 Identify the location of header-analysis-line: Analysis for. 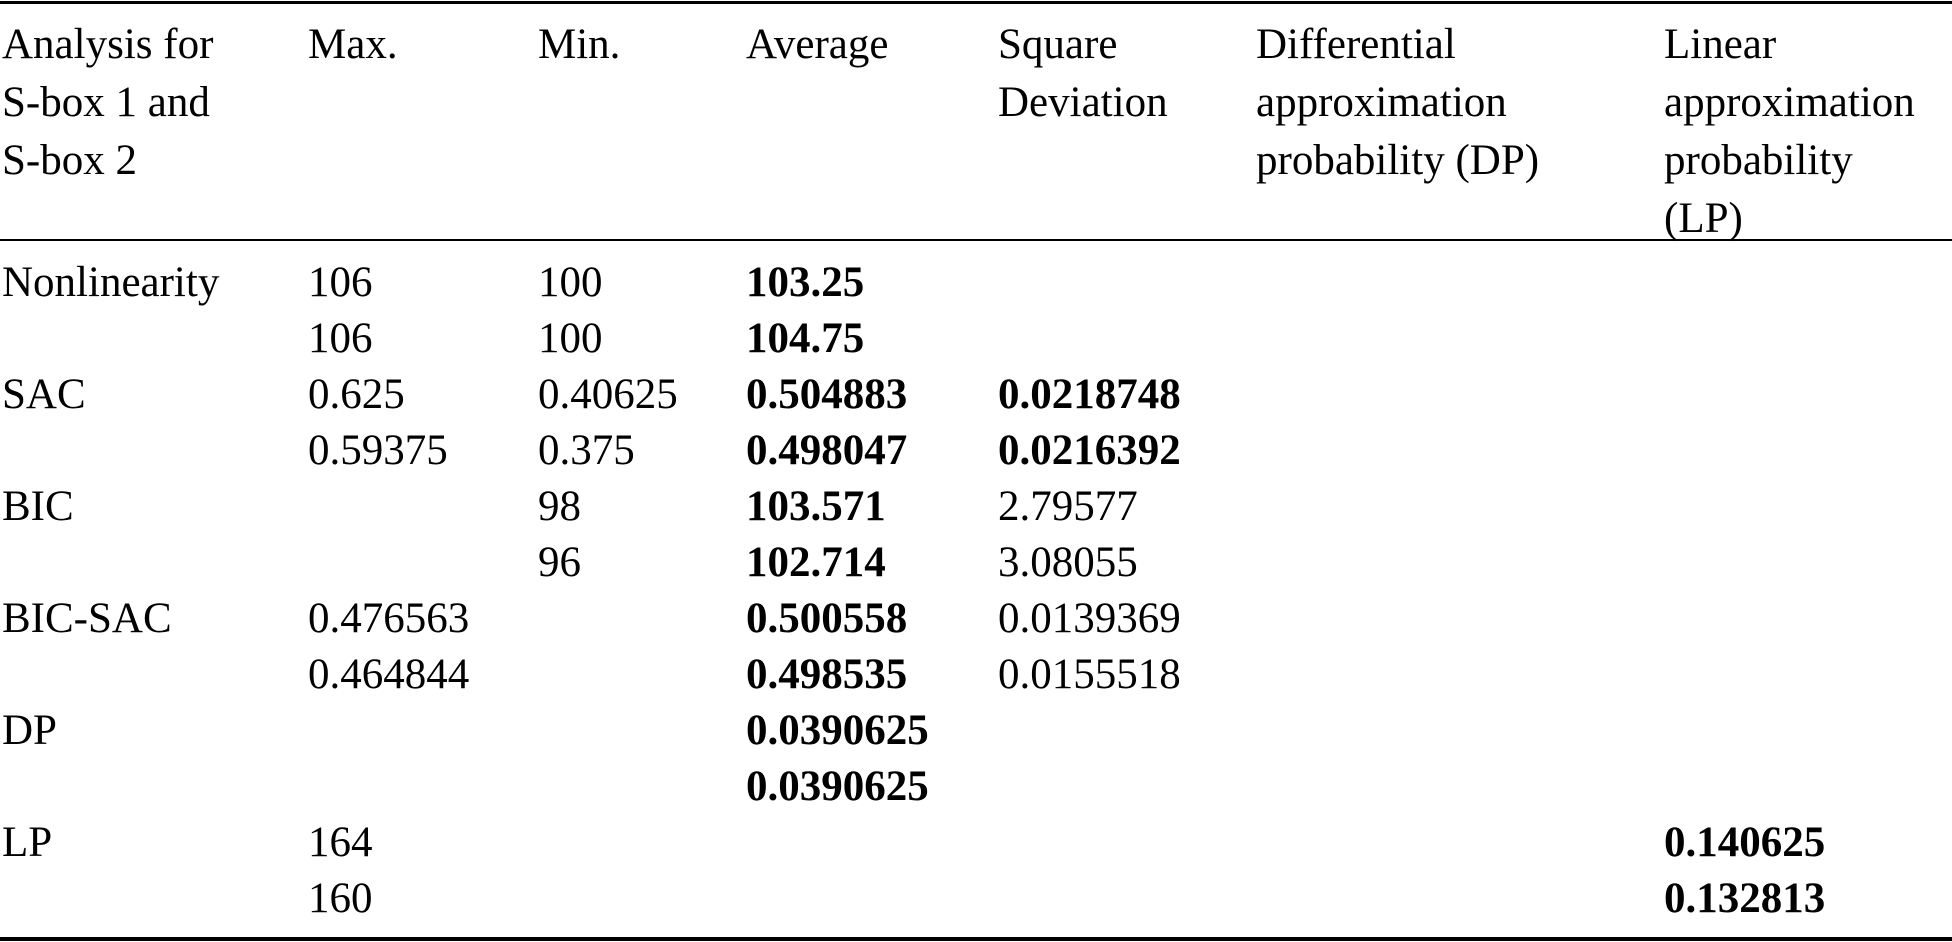
(108, 44).